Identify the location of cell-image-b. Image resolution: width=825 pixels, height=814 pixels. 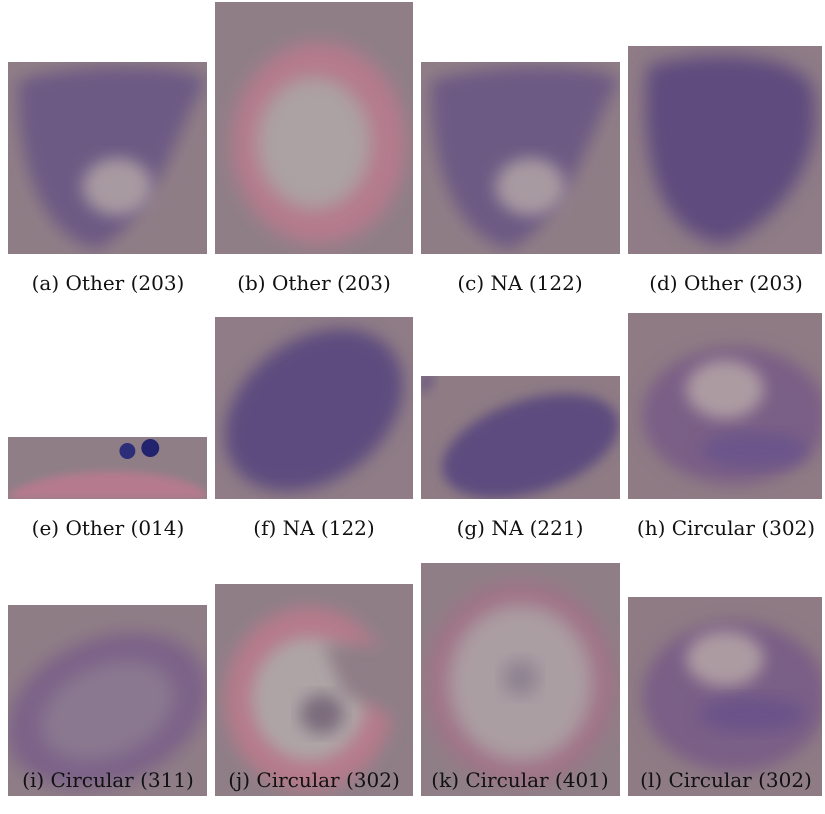
(314, 128).